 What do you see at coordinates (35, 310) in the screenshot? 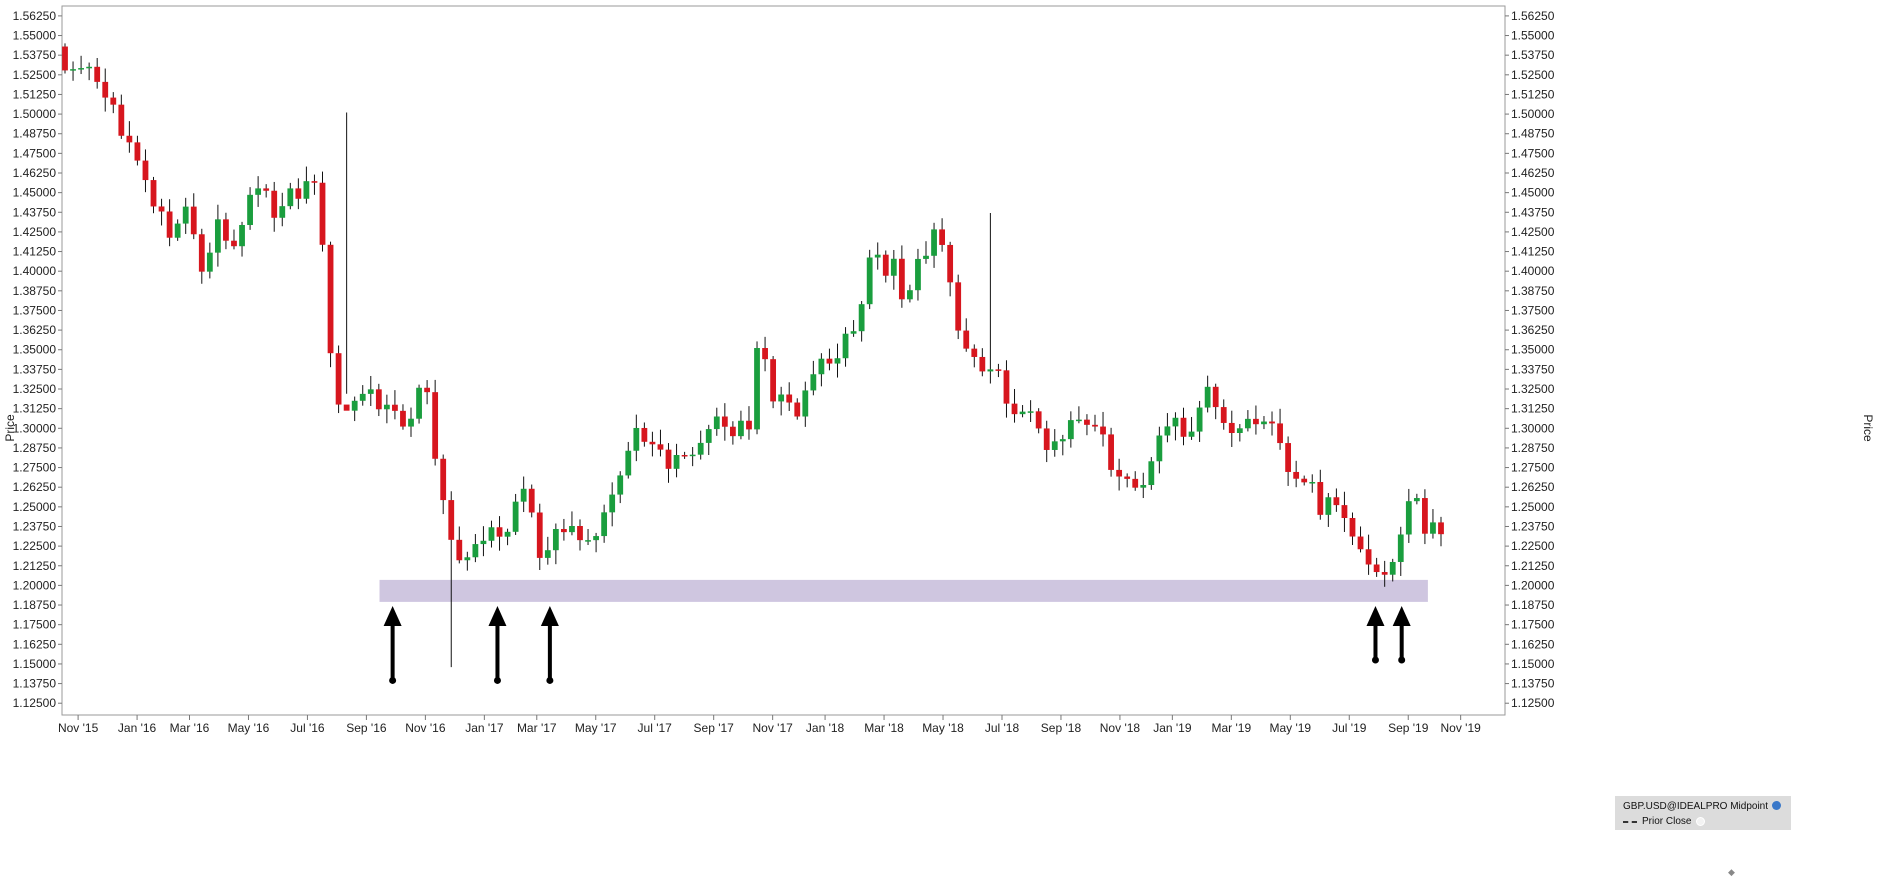
I see `y-tick-label-left: 1.37500` at bounding box center [35, 310].